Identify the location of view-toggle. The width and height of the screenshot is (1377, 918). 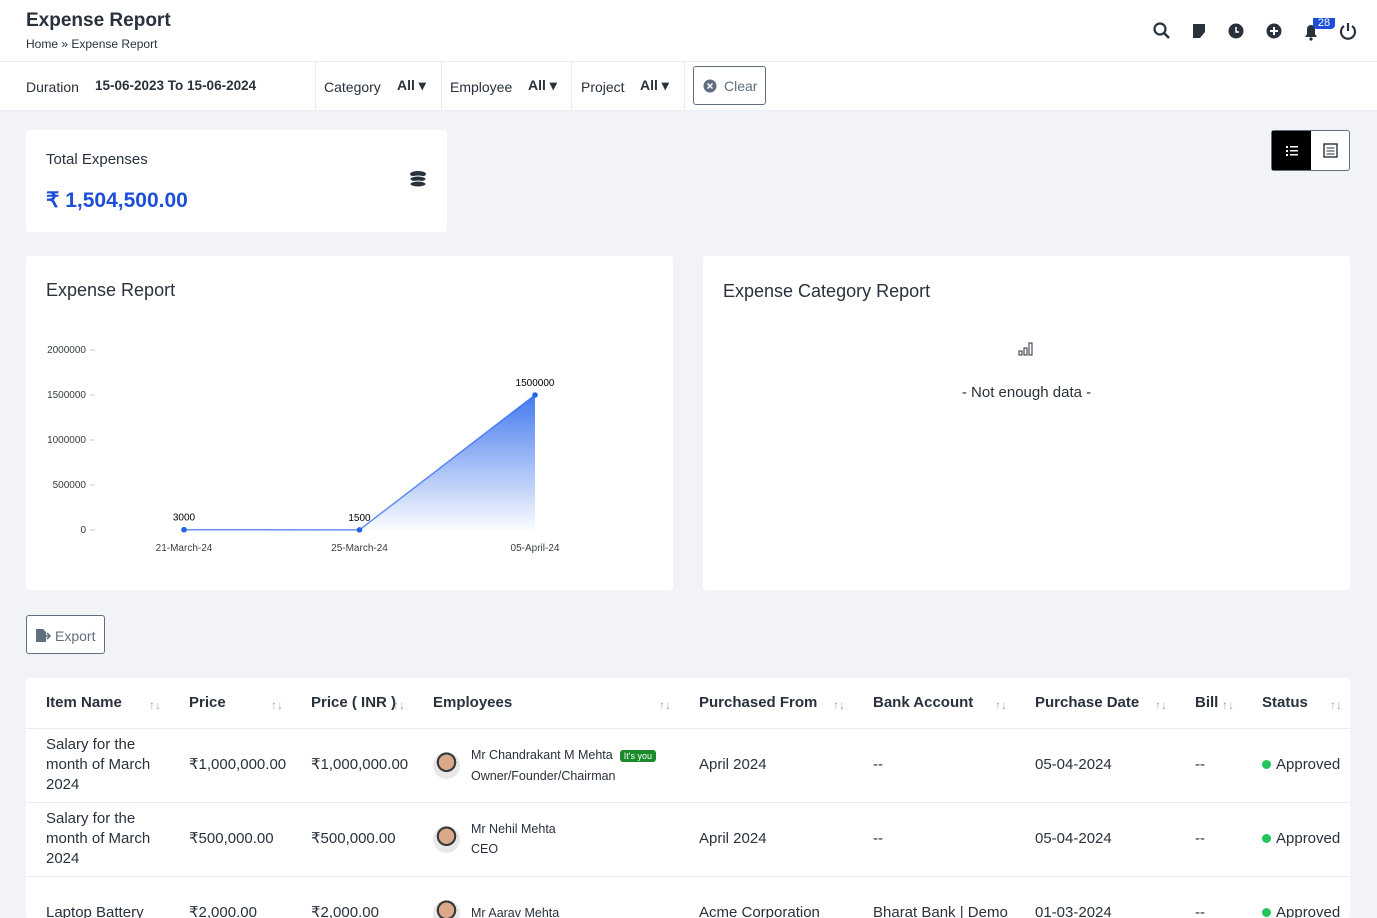
(1310, 150).